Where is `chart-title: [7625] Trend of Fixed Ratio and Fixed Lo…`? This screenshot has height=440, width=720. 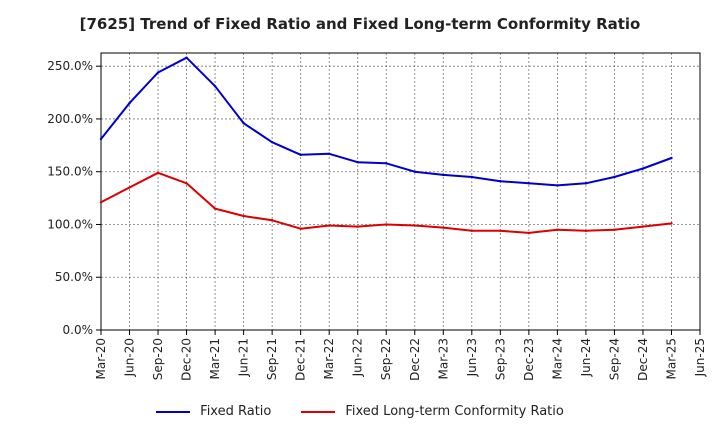
chart-title: [7625] Trend of Fixed Ratio and Fixed Lo… is located at coordinates (360, 24).